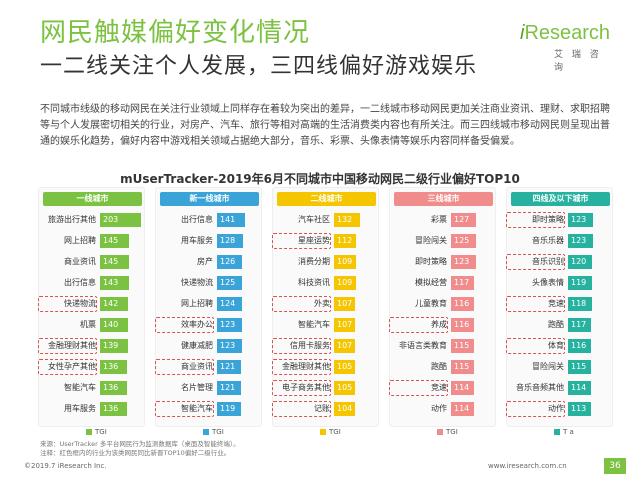 This screenshot has height=480, width=640. What do you see at coordinates (322, 303) in the screenshot?
I see `bar-label: 外卖` at bounding box center [322, 303].